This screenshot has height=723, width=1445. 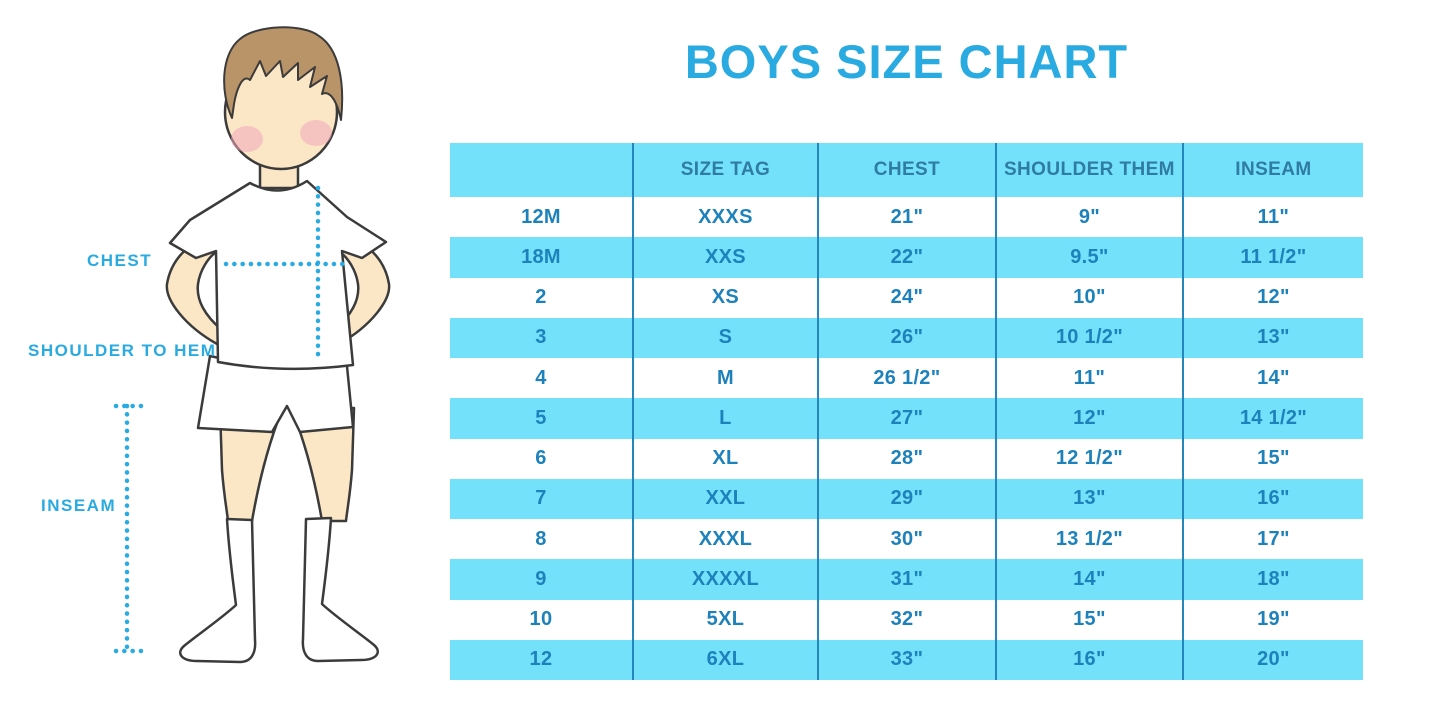 What do you see at coordinates (1088, 539) in the screenshot?
I see `table-cell: 13 1/2"` at bounding box center [1088, 539].